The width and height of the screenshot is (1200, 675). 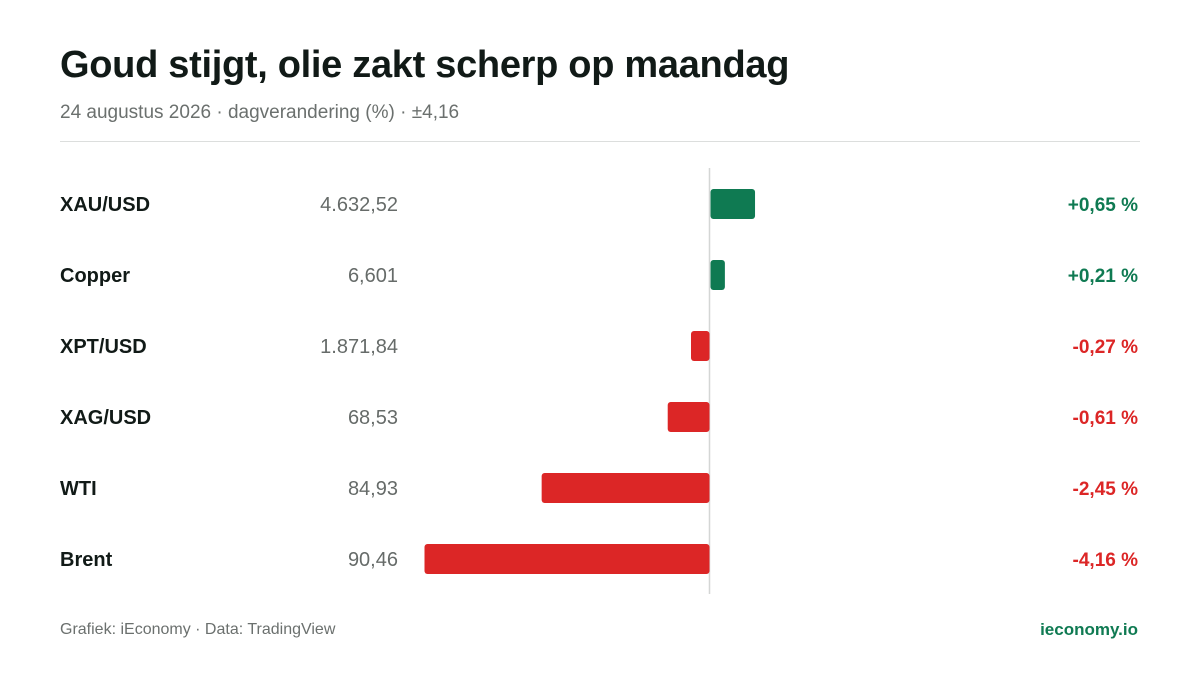 I want to click on chart-title: Goud stijgt, olie zakt scherp op maandag, so click(x=425, y=65).